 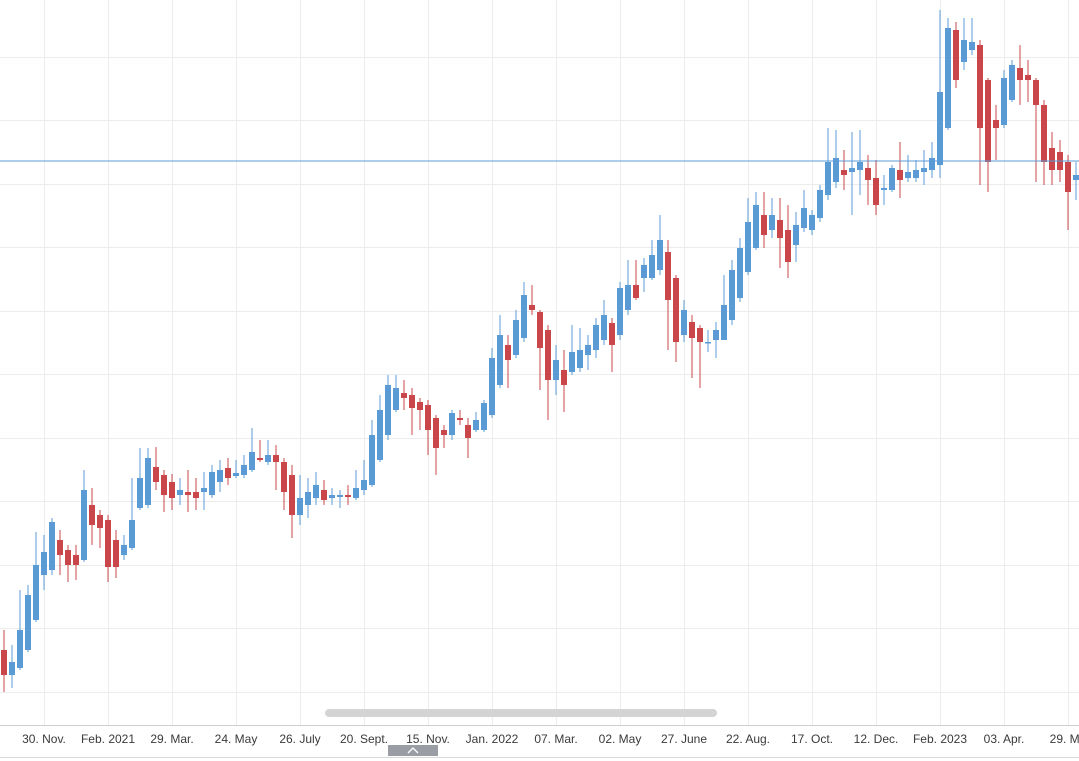 I want to click on x-tick-label: 29. Mar., so click(x=171, y=739).